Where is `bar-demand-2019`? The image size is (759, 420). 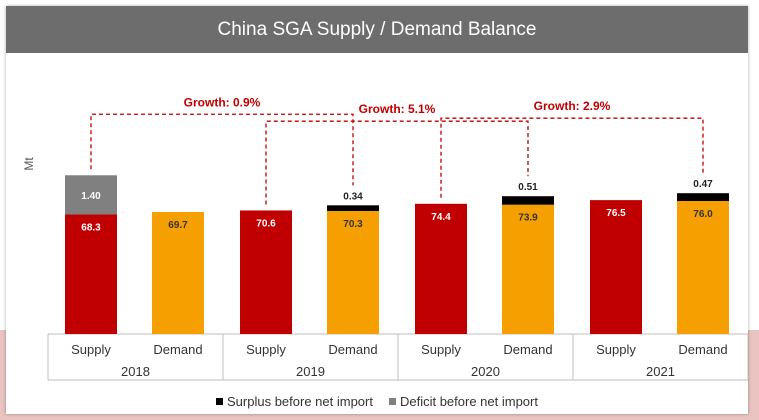 bar-demand-2019 is located at coordinates (353, 272).